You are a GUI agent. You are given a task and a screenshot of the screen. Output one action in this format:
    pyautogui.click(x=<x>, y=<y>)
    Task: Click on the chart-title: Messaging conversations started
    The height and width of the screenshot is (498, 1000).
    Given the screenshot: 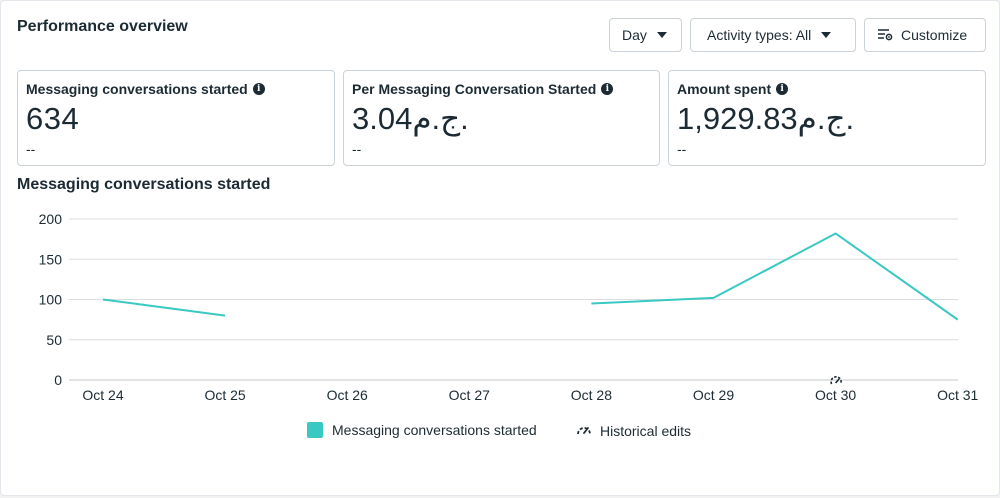 What is the action you would take?
    pyautogui.click(x=144, y=184)
    